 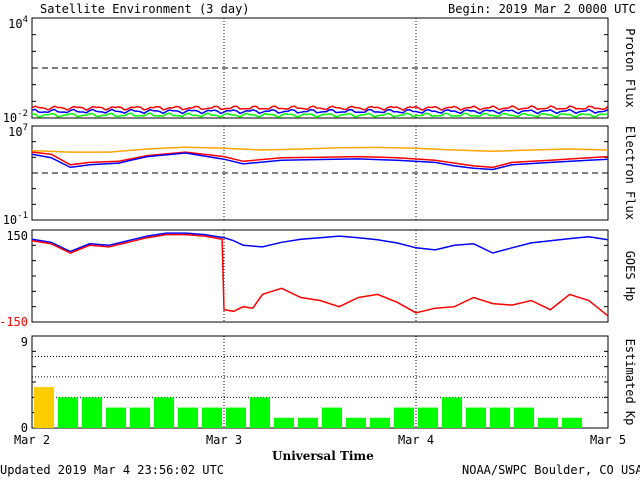 I want to click on chart-title: Satellite Environment (3 day), so click(x=145, y=9).